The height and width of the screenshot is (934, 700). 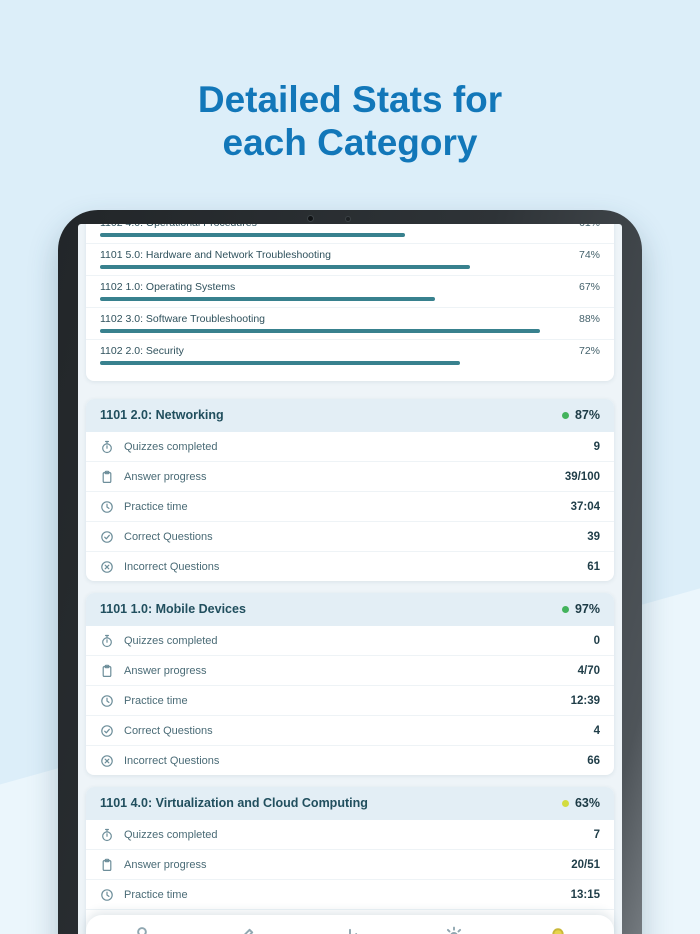 What do you see at coordinates (183, 319) in the screenshot?
I see `progress-label: 1102 3.0: Software Troubleshooting` at bounding box center [183, 319].